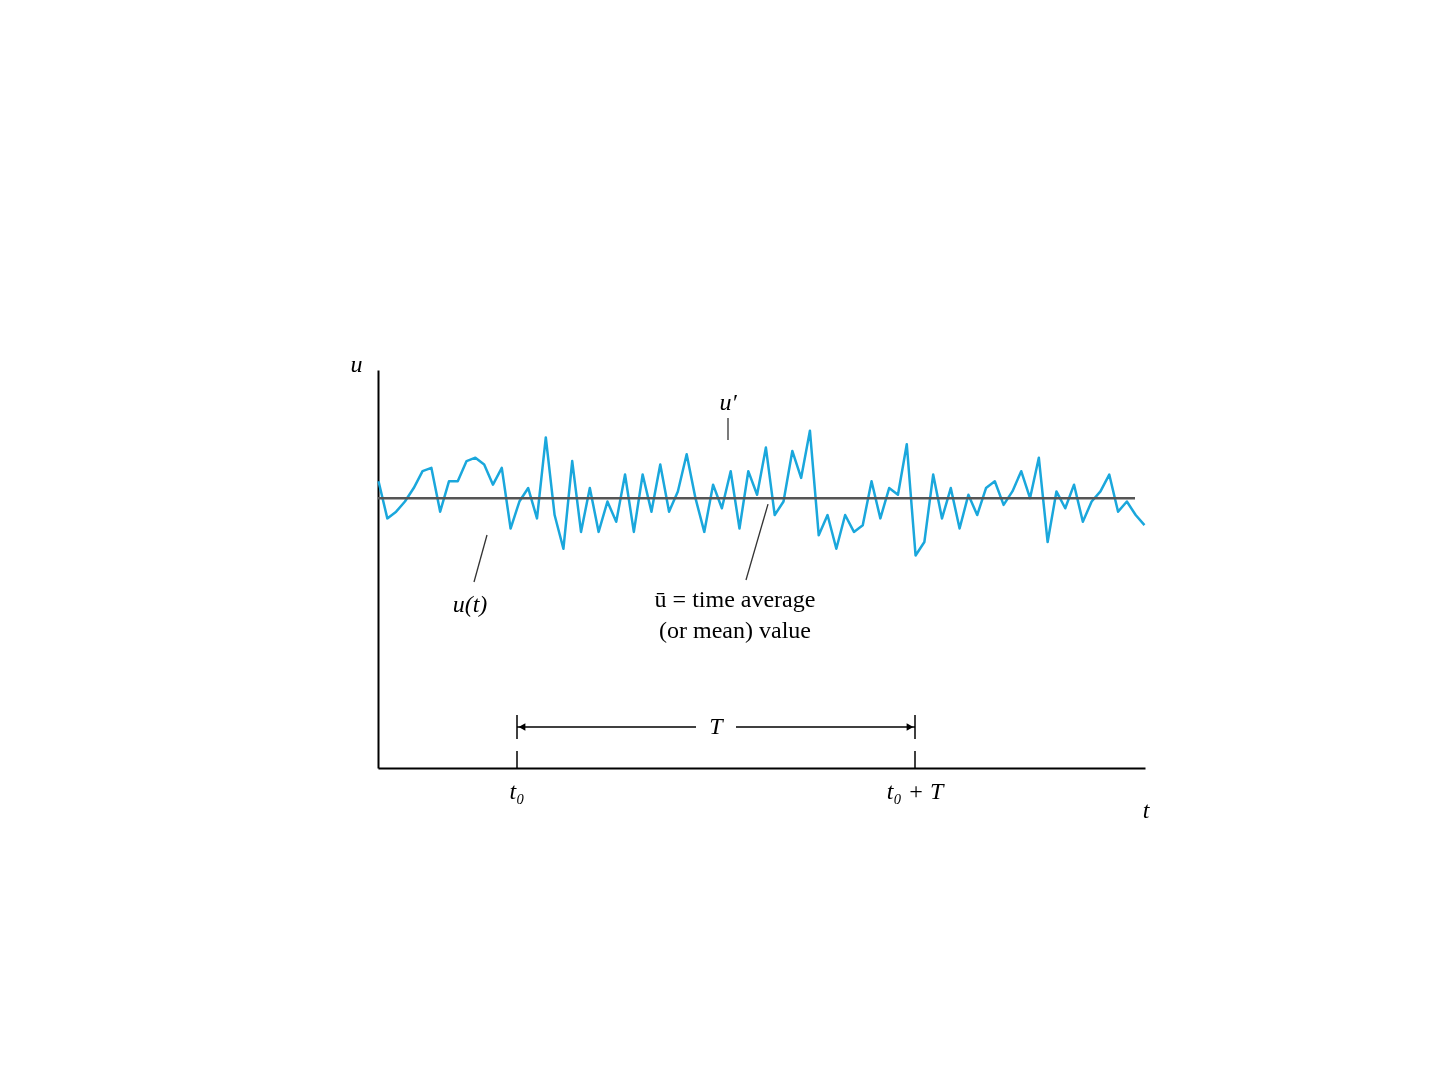 Image resolution: width=1441 pixels, height=1081 pixels. What do you see at coordinates (717, 726) in the screenshot?
I see `annotation: T` at bounding box center [717, 726].